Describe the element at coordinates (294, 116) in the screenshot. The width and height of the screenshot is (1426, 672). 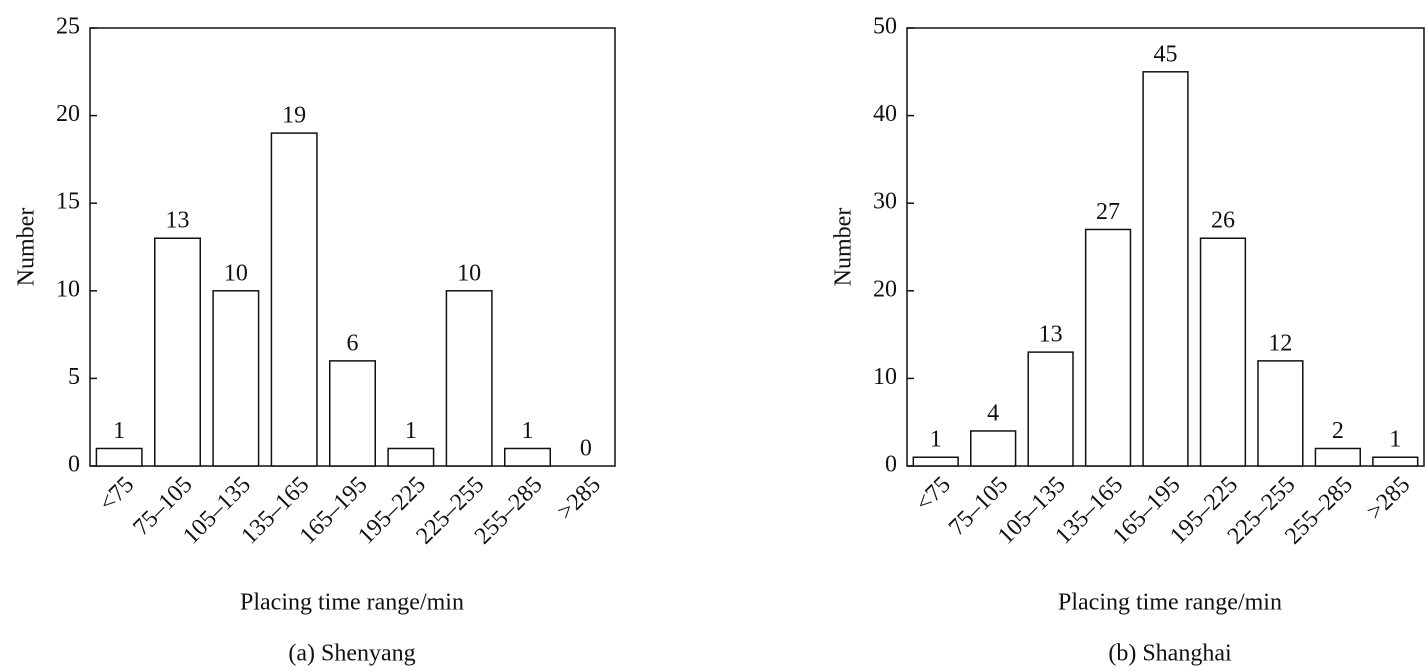
I see `data-label: 19` at that location.